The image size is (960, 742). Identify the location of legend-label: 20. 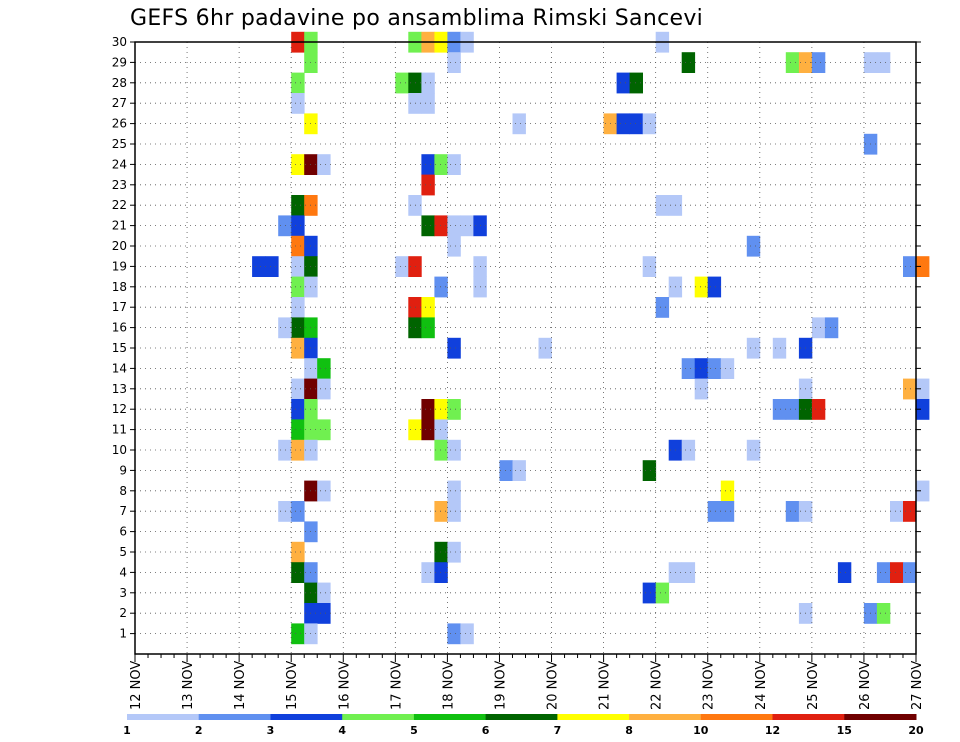
(916, 730).